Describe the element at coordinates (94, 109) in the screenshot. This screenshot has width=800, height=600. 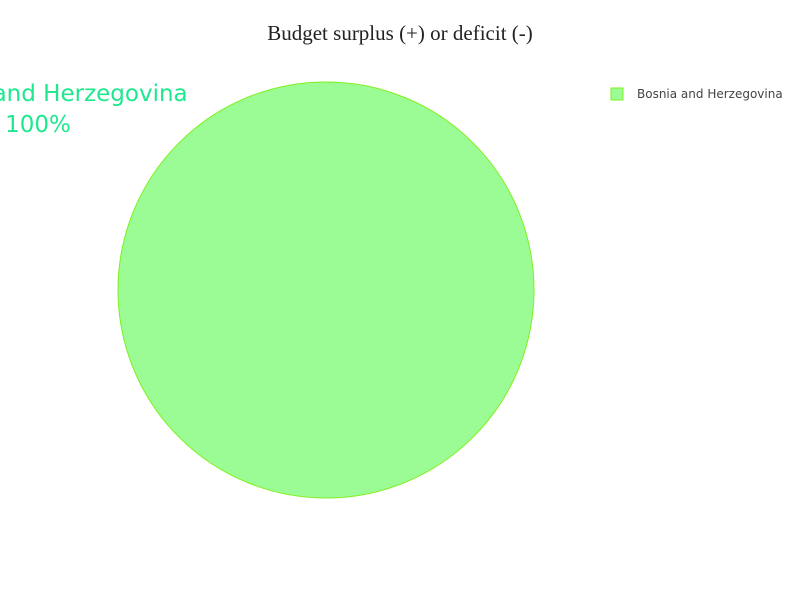
I see `slice-labels: Bosnia and Herzegovina 100%` at that location.